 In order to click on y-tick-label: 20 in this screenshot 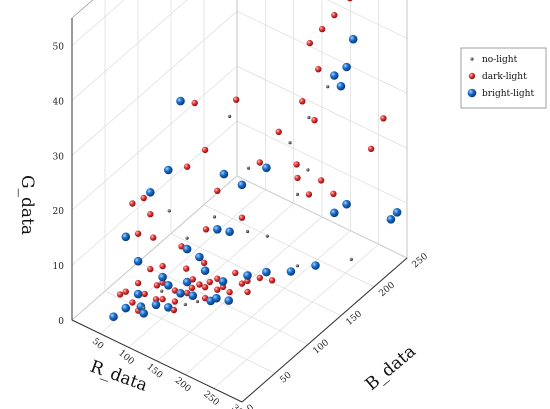, I will do `click(59, 212)`.